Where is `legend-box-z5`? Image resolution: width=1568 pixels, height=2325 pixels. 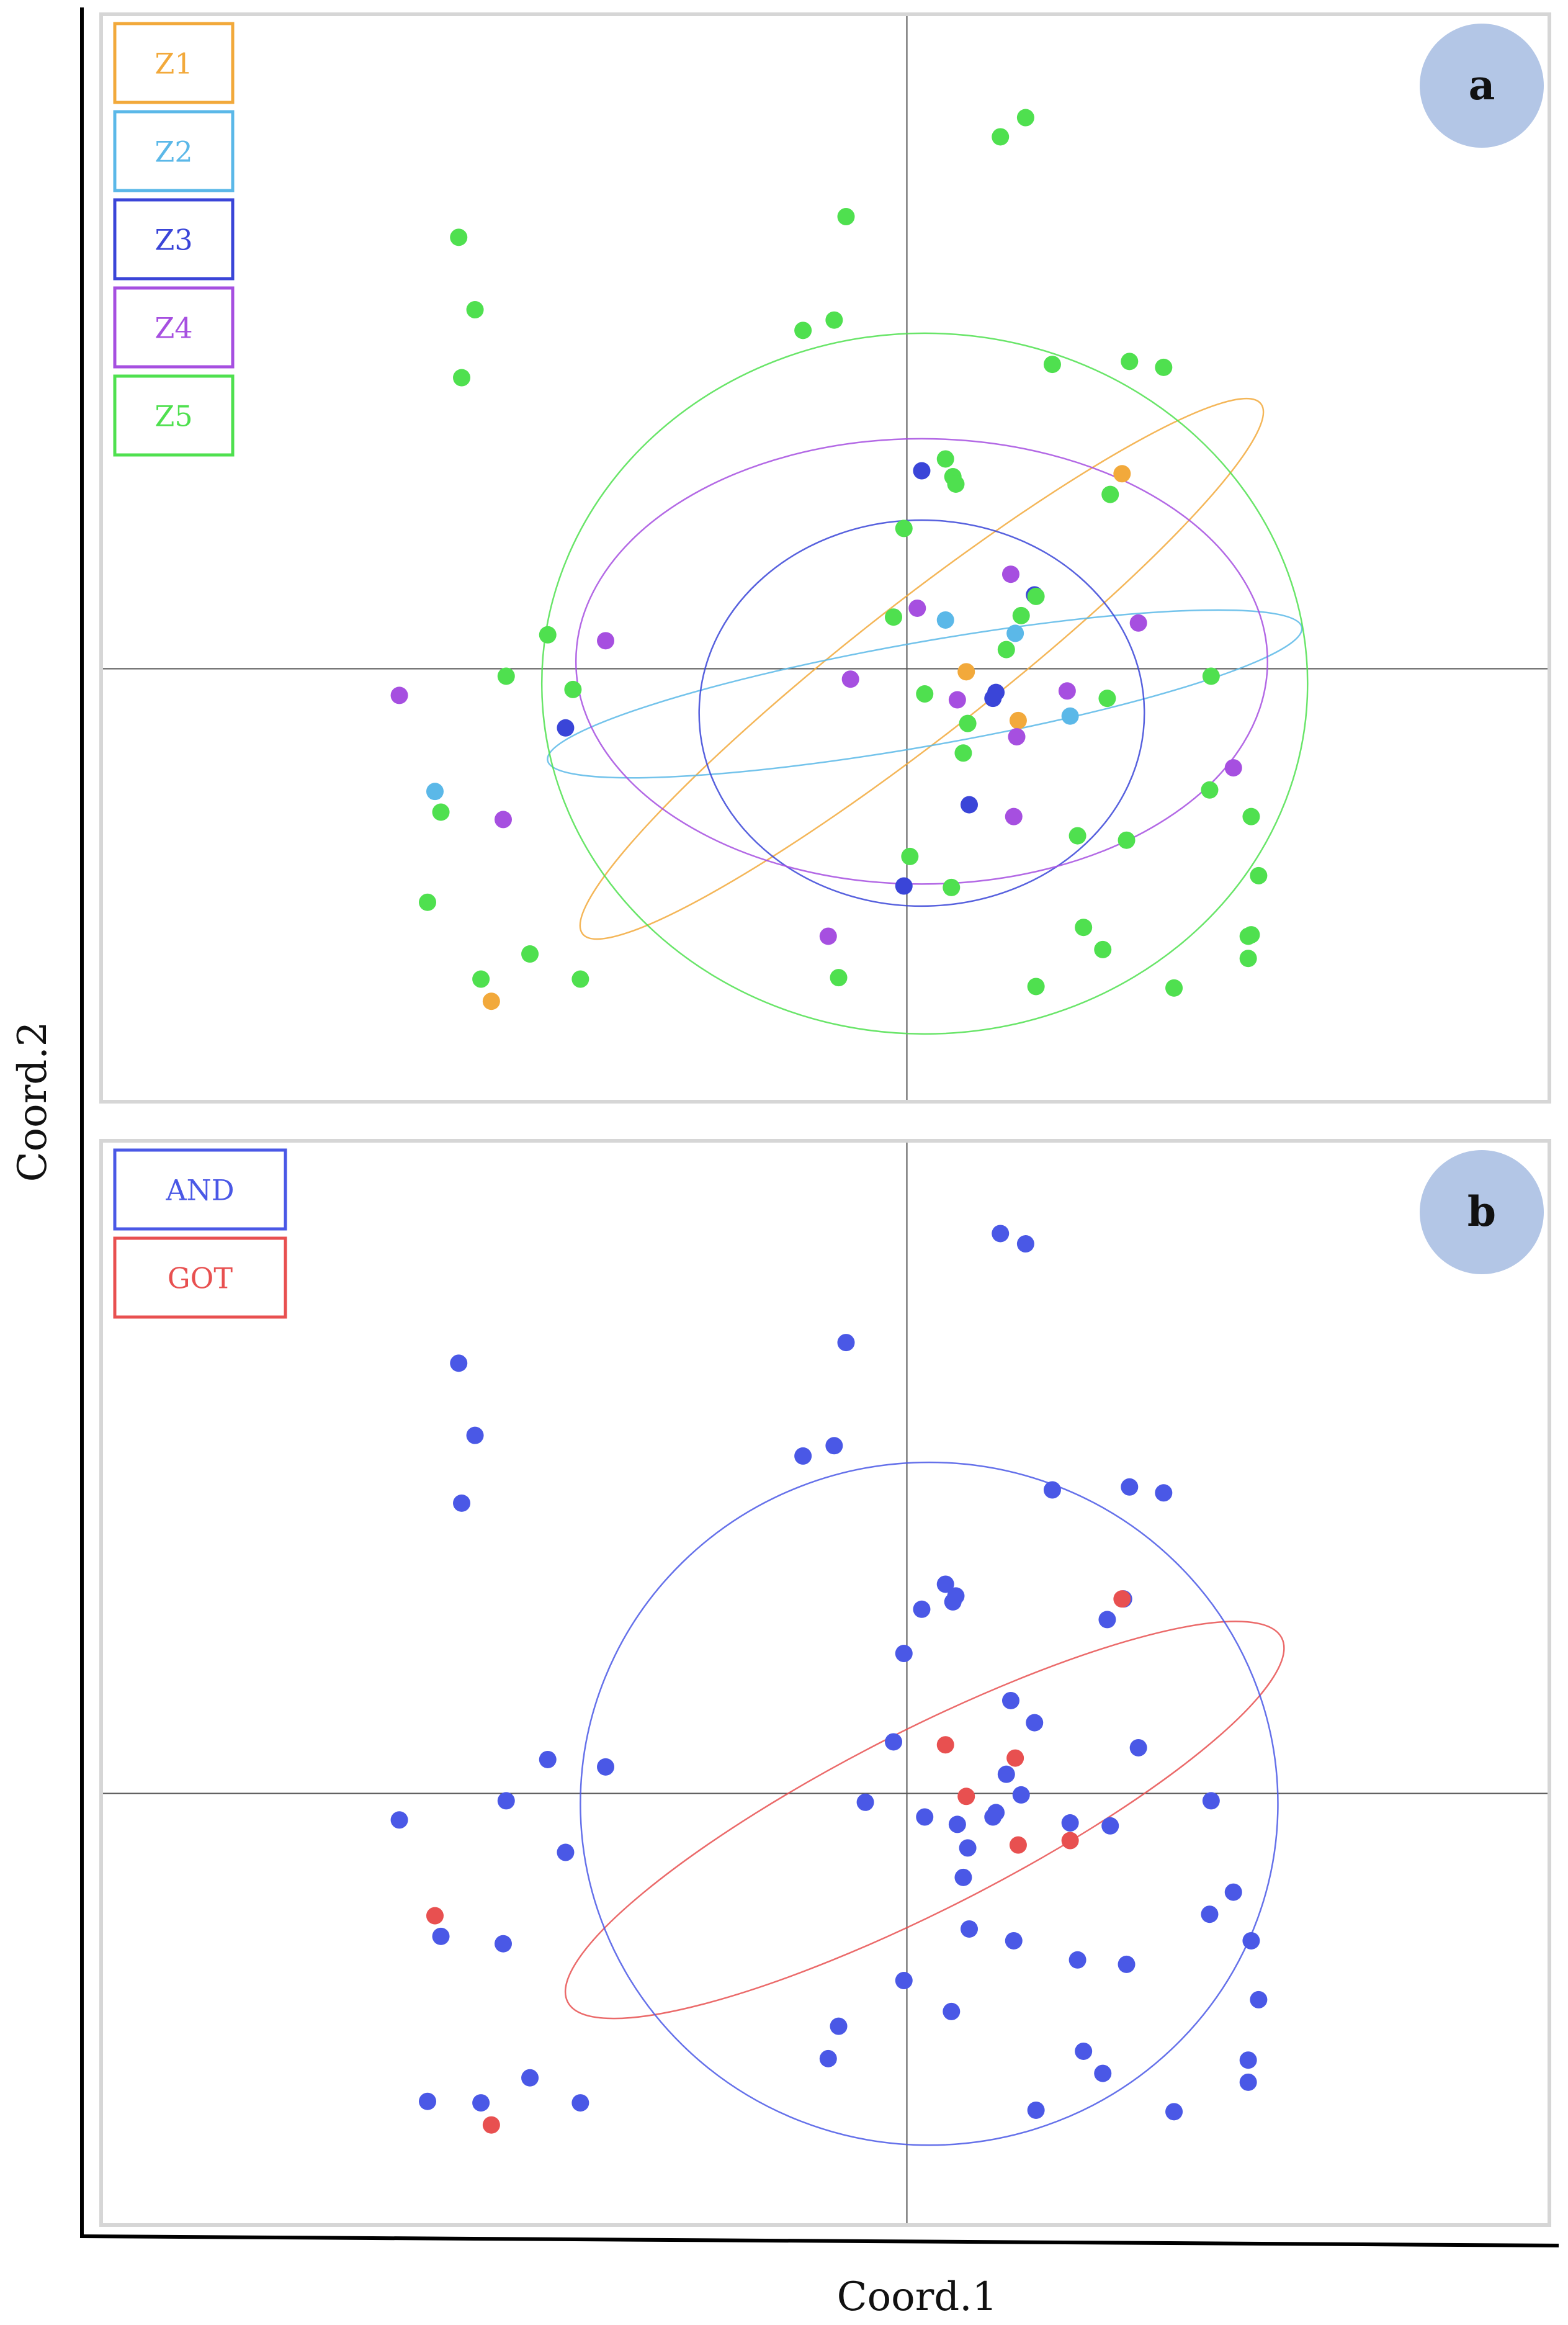 legend-box-z5 is located at coordinates (174, 415).